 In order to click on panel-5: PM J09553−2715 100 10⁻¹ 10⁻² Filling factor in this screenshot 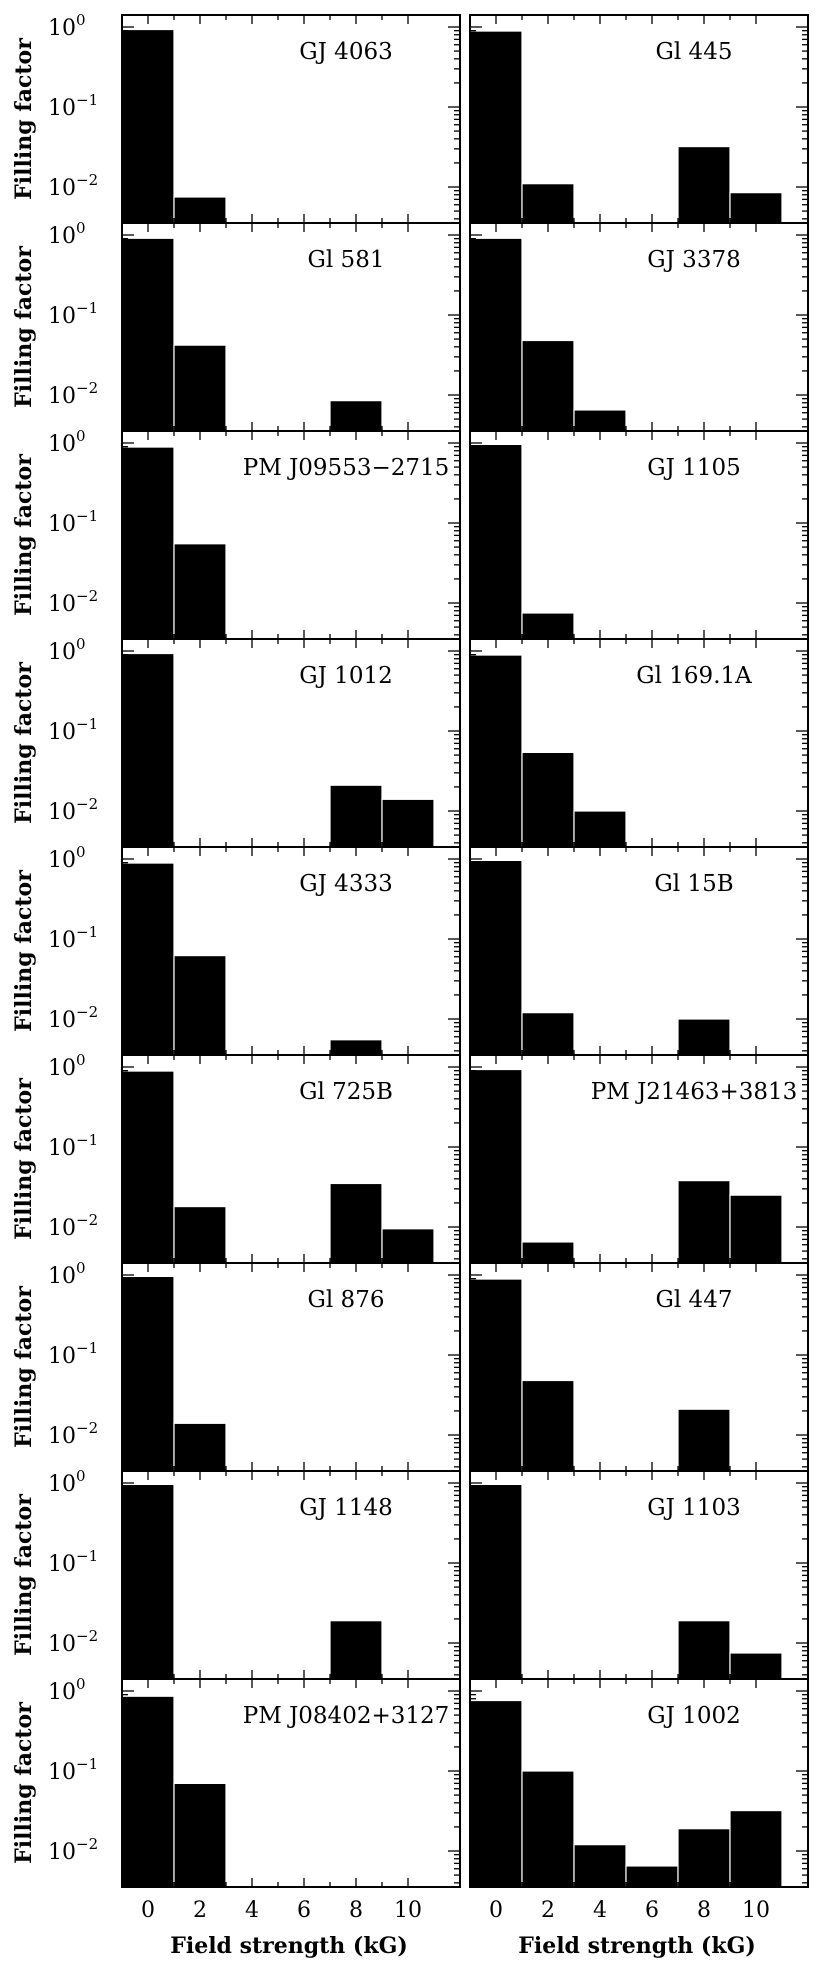, I will do `click(236, 533)`.